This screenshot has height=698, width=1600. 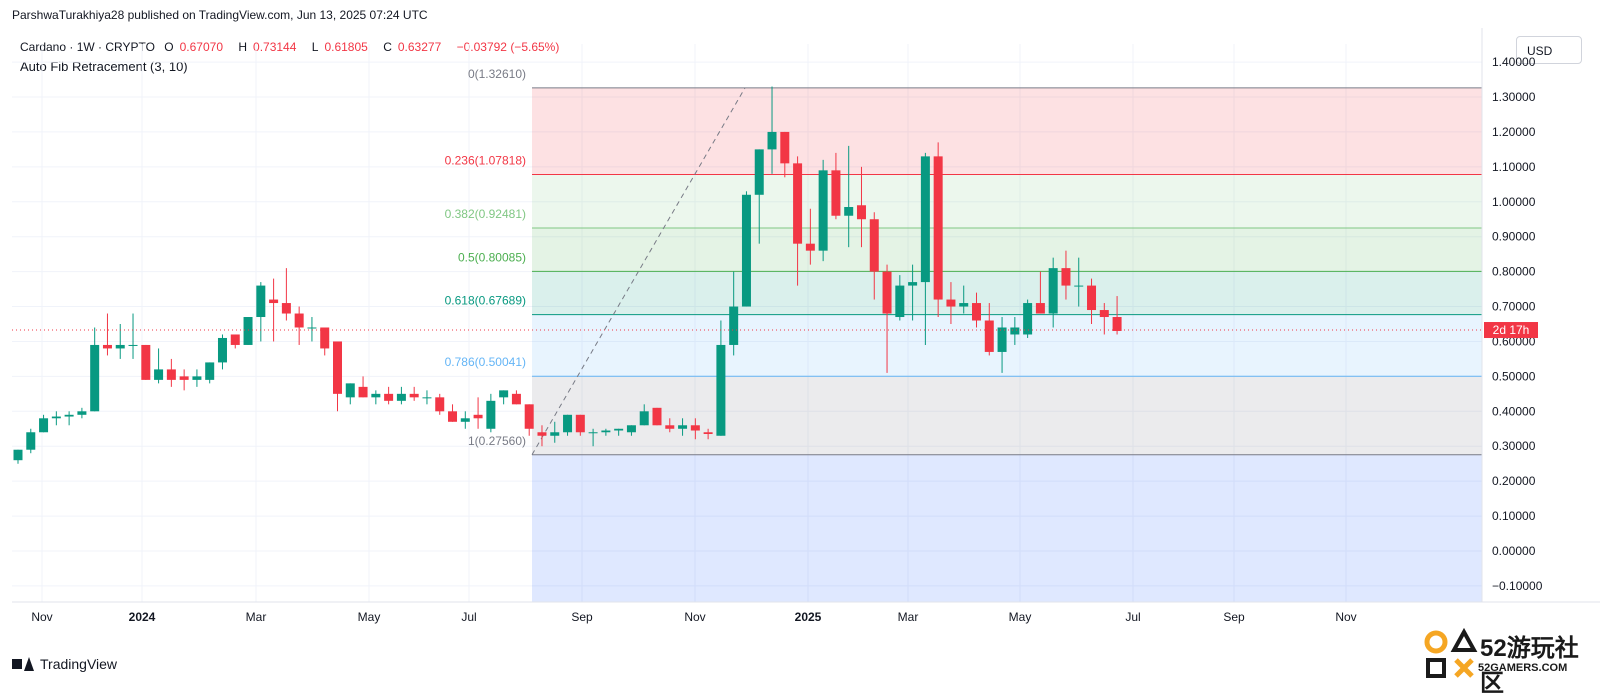 I want to click on time-tick-label: Mar, so click(x=256, y=617).